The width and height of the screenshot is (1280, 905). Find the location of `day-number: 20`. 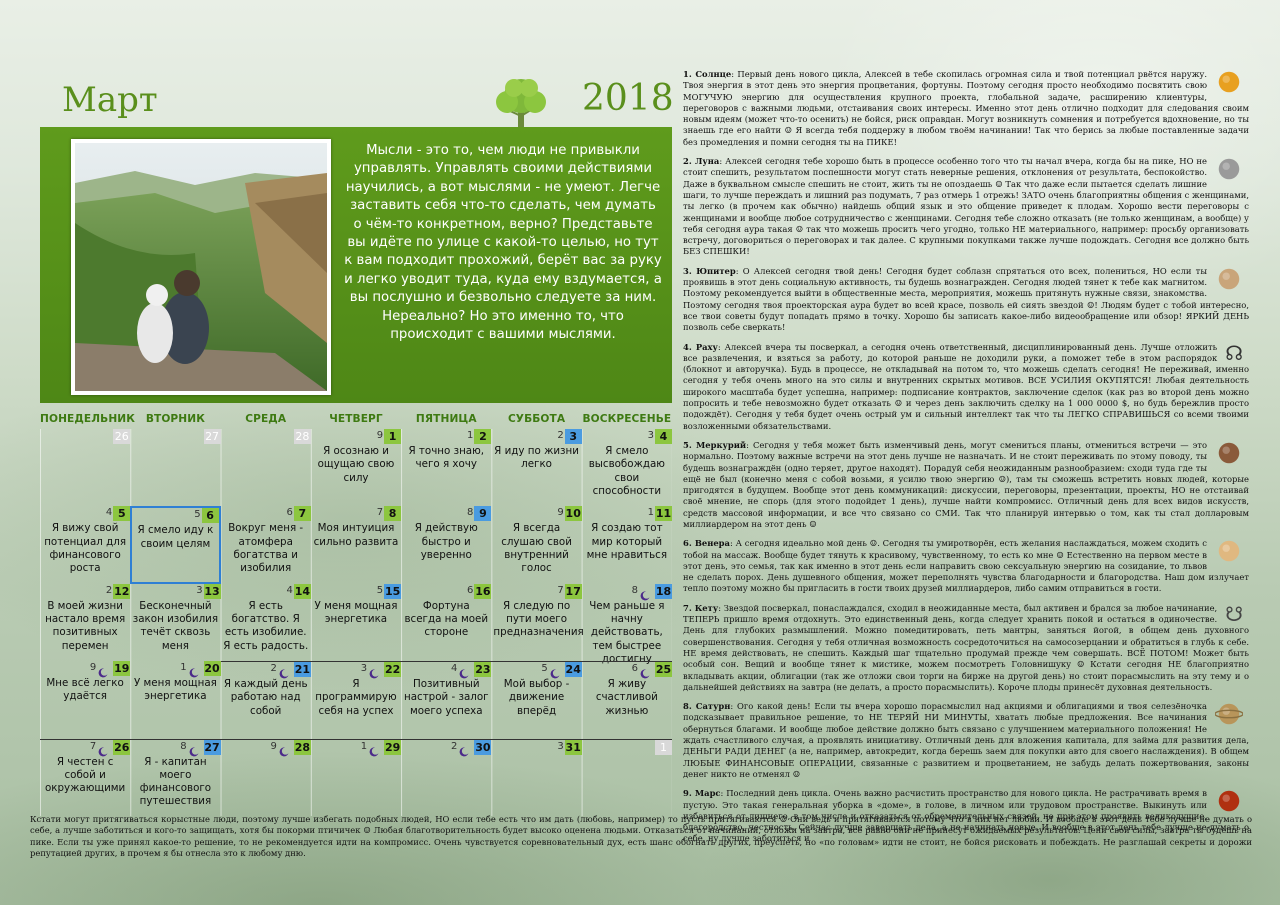

day-number: 20 is located at coordinates (212, 669).